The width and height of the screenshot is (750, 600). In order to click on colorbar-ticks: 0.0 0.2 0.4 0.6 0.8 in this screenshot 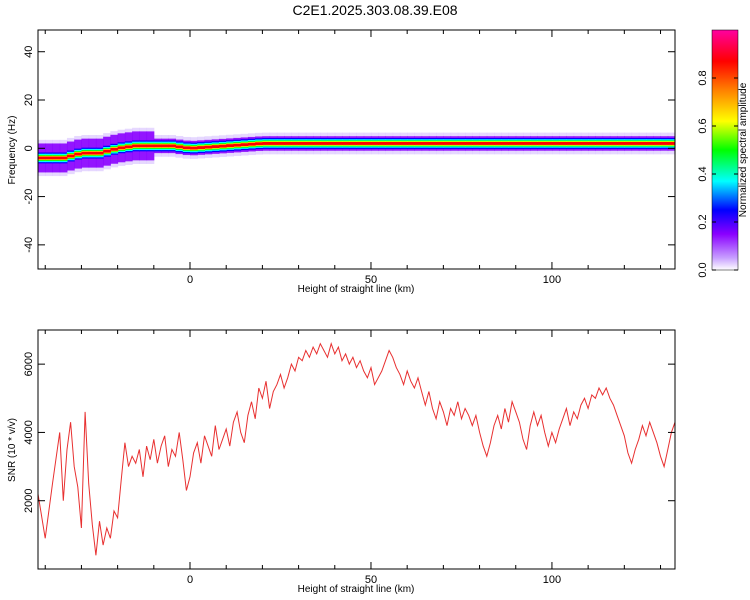, I will do `click(717, 174)`.